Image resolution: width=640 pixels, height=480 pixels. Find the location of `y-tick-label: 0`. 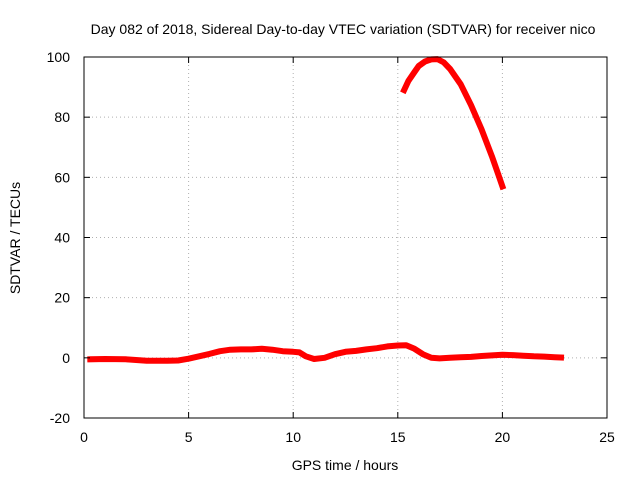

y-tick-label: 0 is located at coordinates (66, 358).